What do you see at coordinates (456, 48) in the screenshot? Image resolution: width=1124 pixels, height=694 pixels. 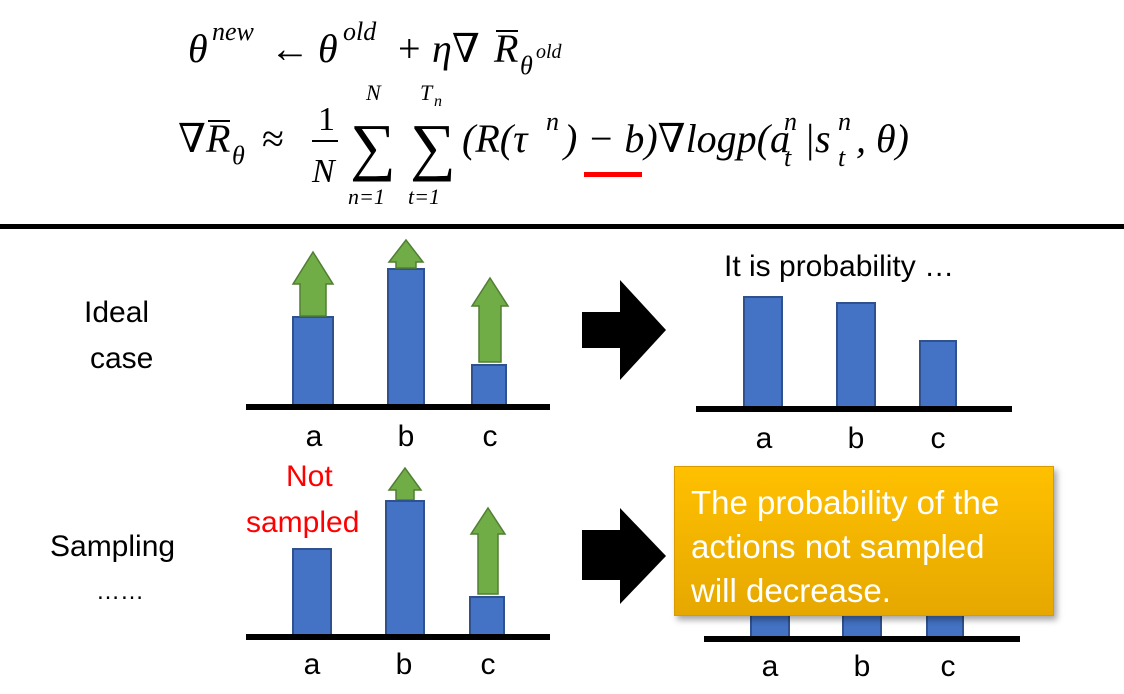 I see `svg-text: η∇` at bounding box center [456, 48].